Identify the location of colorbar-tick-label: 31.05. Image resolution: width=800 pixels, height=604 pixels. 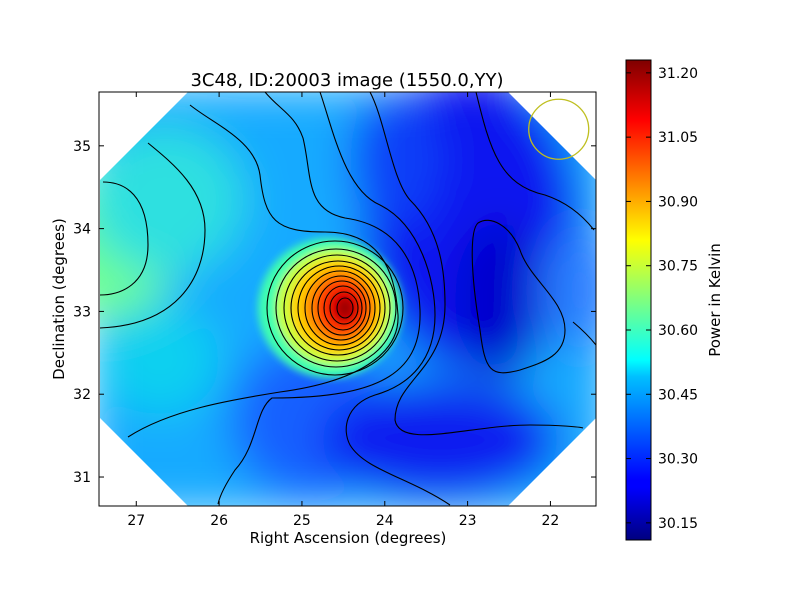
(678, 138).